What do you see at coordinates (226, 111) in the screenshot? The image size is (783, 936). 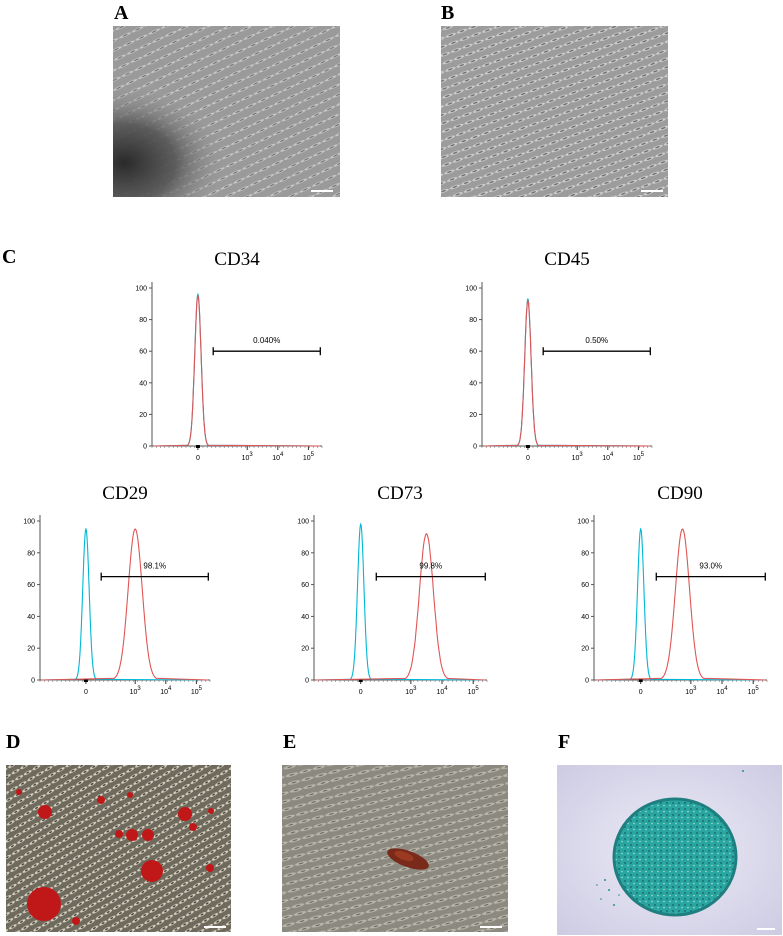 I see `micrograph-a` at bounding box center [226, 111].